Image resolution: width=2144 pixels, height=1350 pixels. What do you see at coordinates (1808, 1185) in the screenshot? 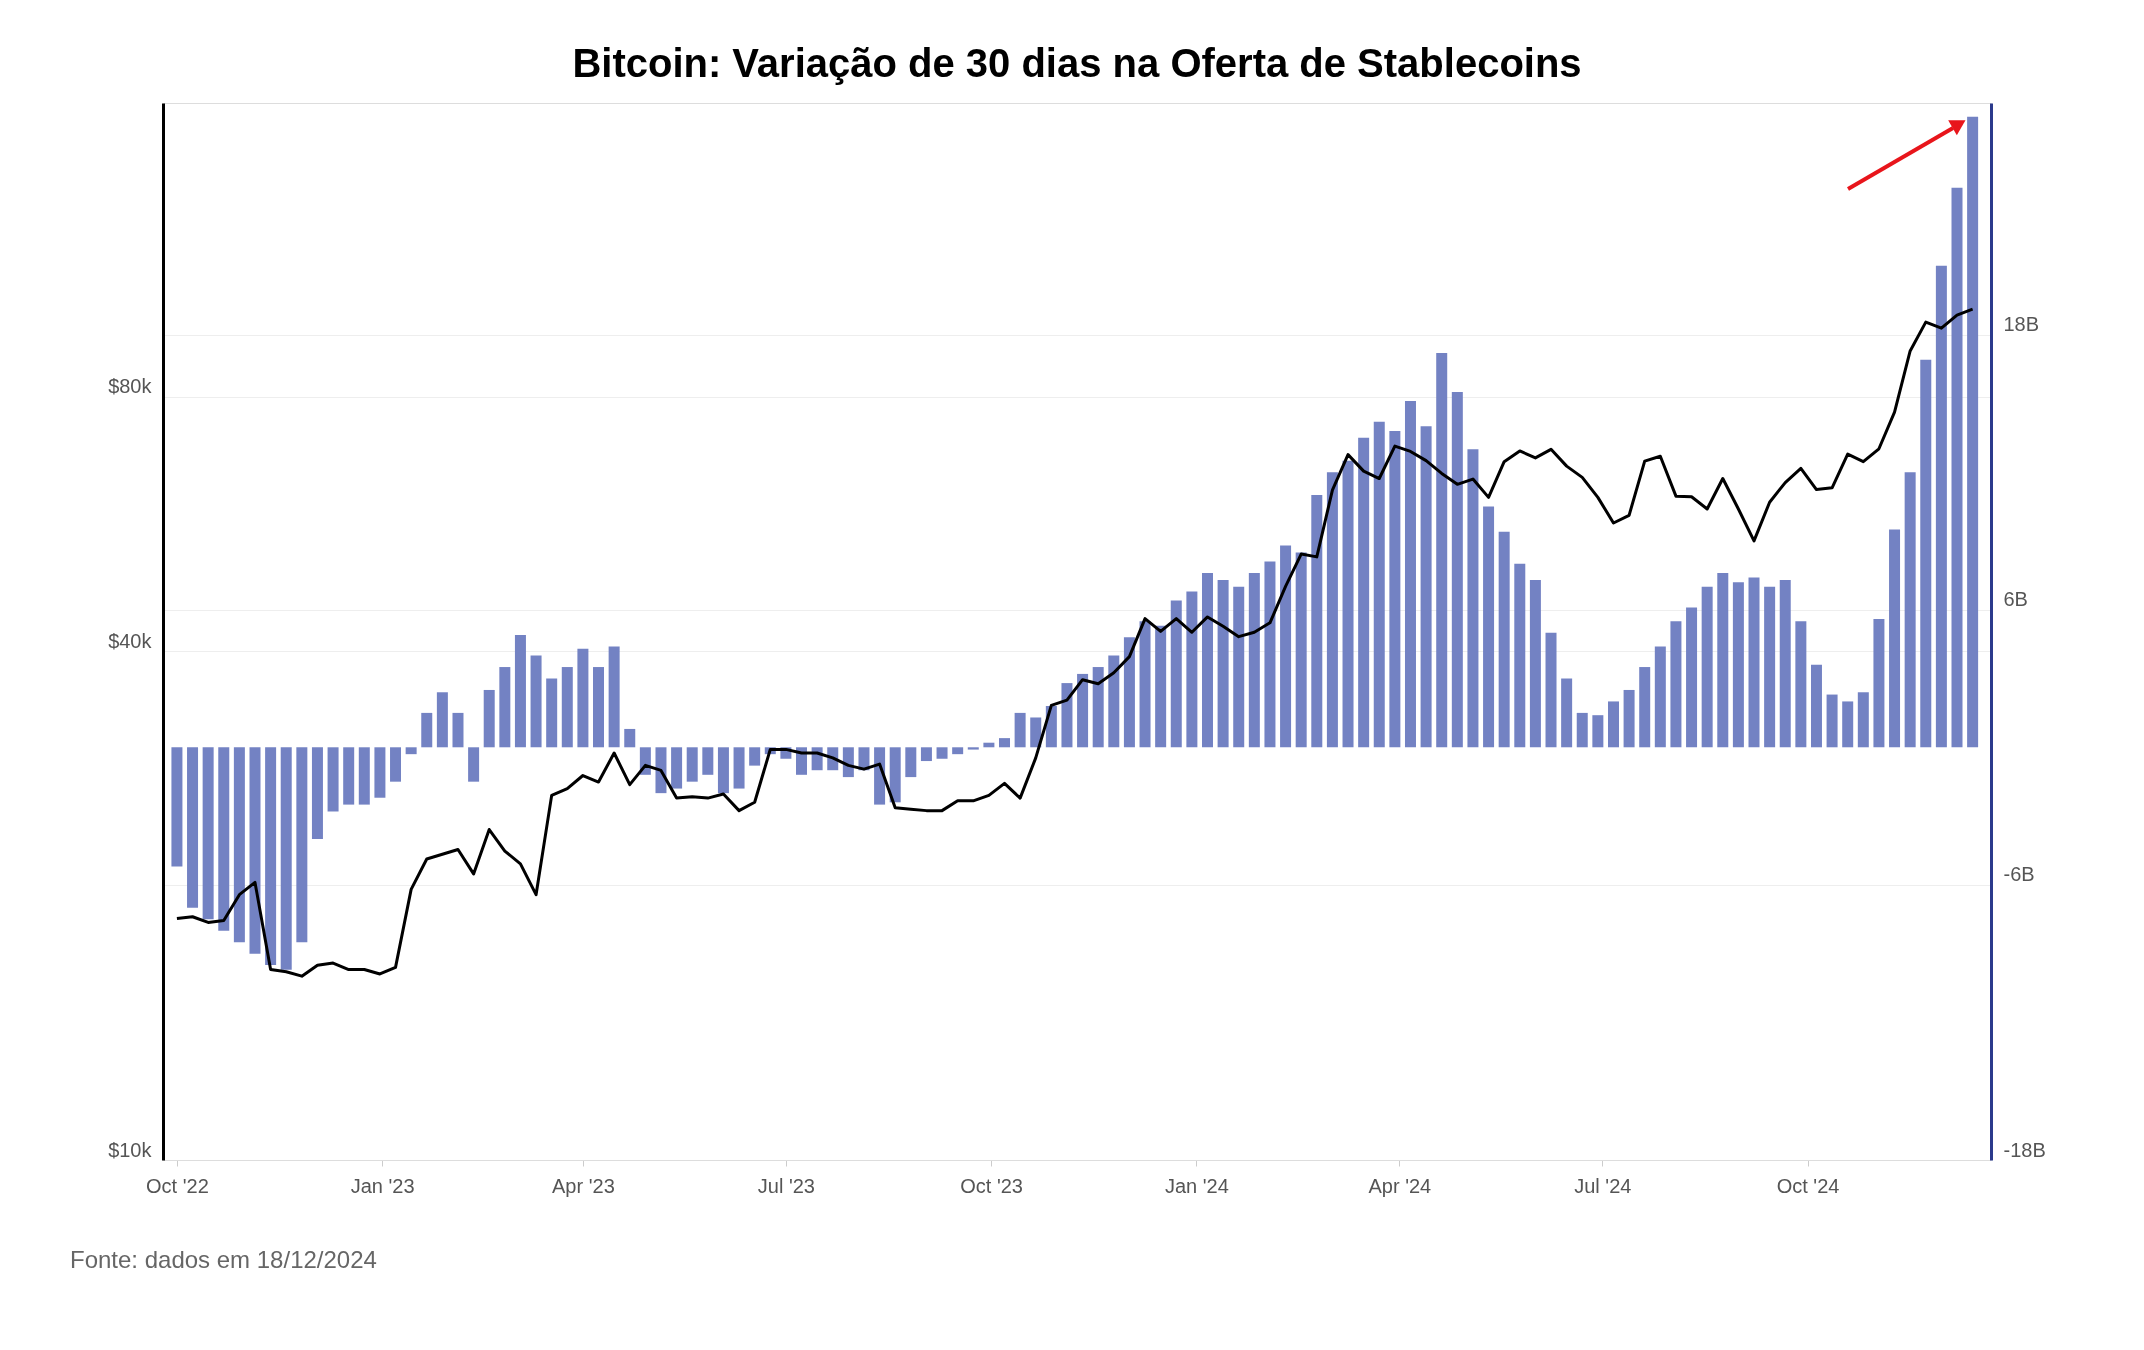
I see `x-tick-label: Oct '24` at bounding box center [1808, 1185].